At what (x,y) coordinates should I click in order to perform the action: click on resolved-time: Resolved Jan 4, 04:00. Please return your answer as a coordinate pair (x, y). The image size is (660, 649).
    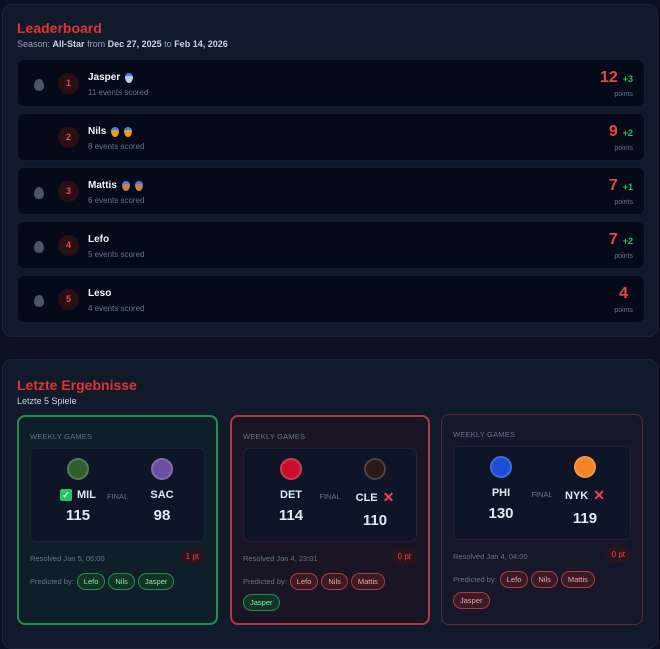
    Looking at the image, I should click on (490, 556).